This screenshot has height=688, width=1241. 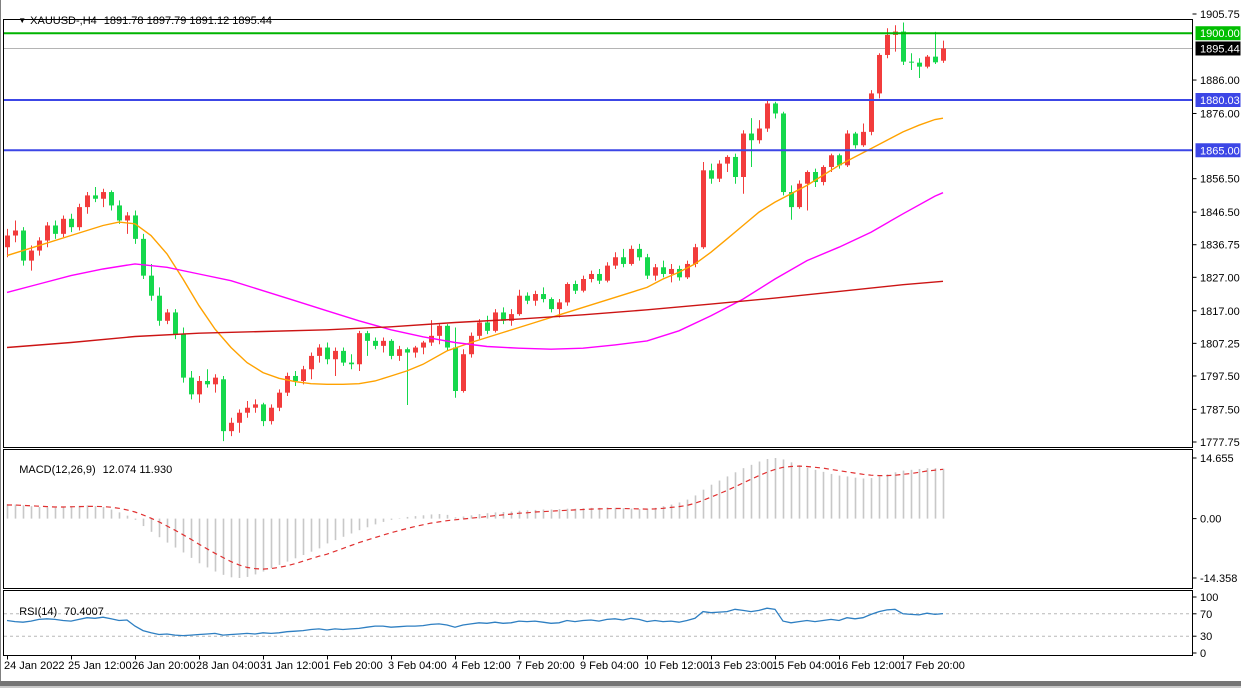 I want to click on macd-axis-label: -14.358, so click(x=1218, y=579).